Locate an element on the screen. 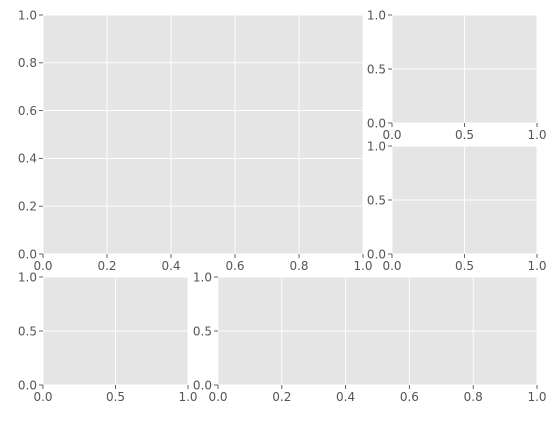 The width and height of the screenshot is (558, 423). y-tick-label: 0.8 is located at coordinates (27, 63).